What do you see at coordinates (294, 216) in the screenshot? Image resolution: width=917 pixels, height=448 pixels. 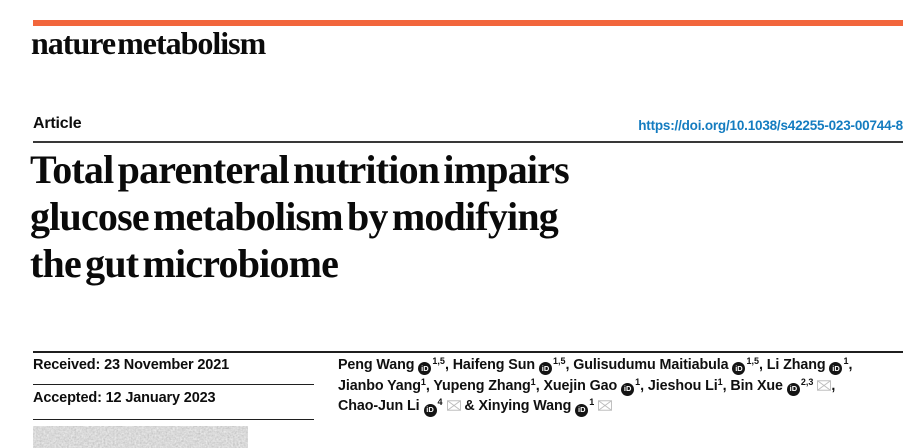 I see `paper-title-line-2: glucose metabolism by modifying` at bounding box center [294, 216].